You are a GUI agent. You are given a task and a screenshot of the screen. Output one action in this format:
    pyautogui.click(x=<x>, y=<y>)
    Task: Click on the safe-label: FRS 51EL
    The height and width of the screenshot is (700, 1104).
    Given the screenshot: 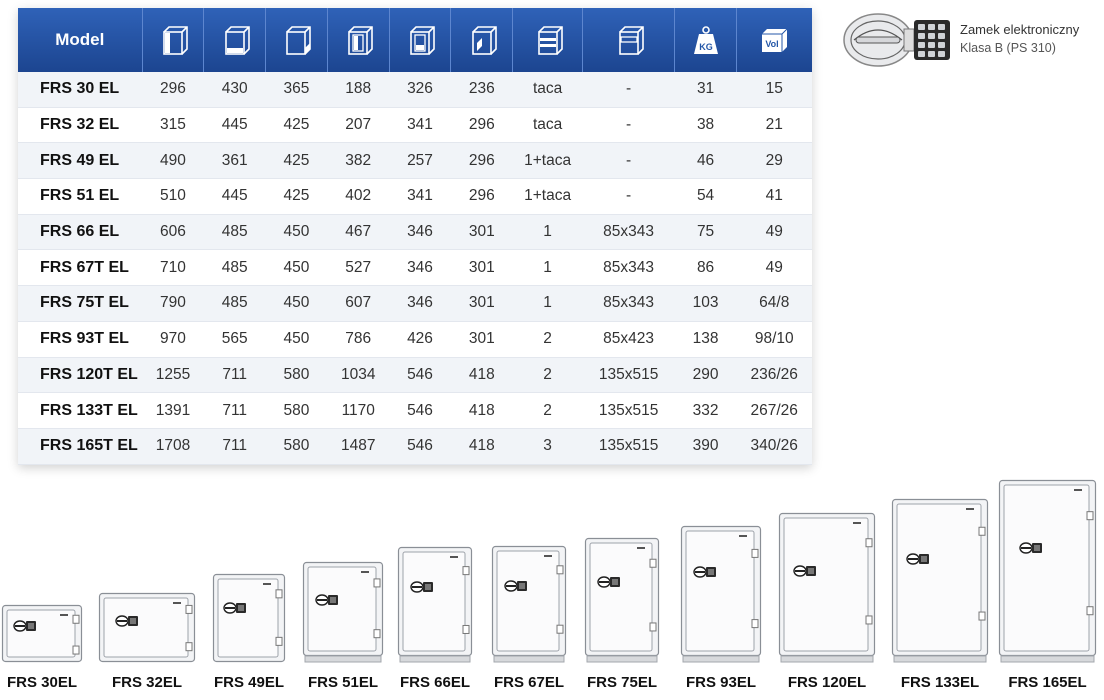 What is the action you would take?
    pyautogui.click(x=343, y=682)
    